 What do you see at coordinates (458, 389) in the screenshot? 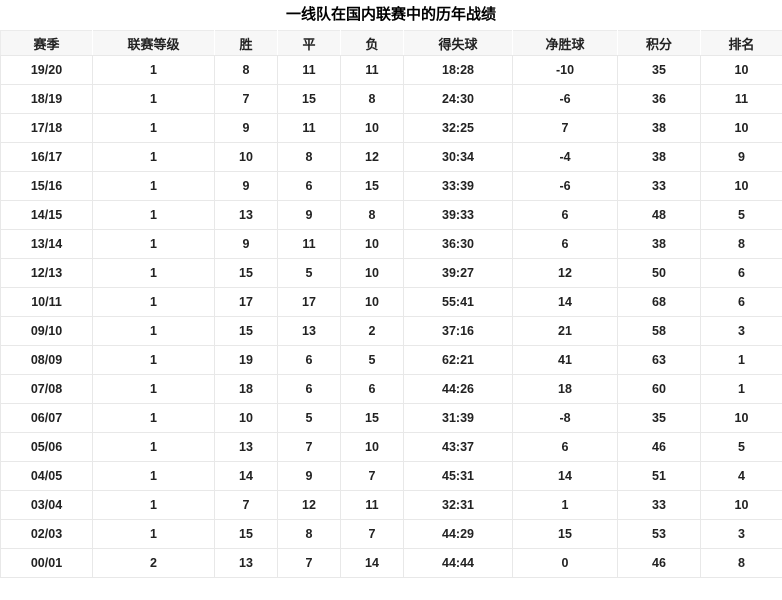
I see `cell-goals-for-against: 44:26` at bounding box center [458, 389].